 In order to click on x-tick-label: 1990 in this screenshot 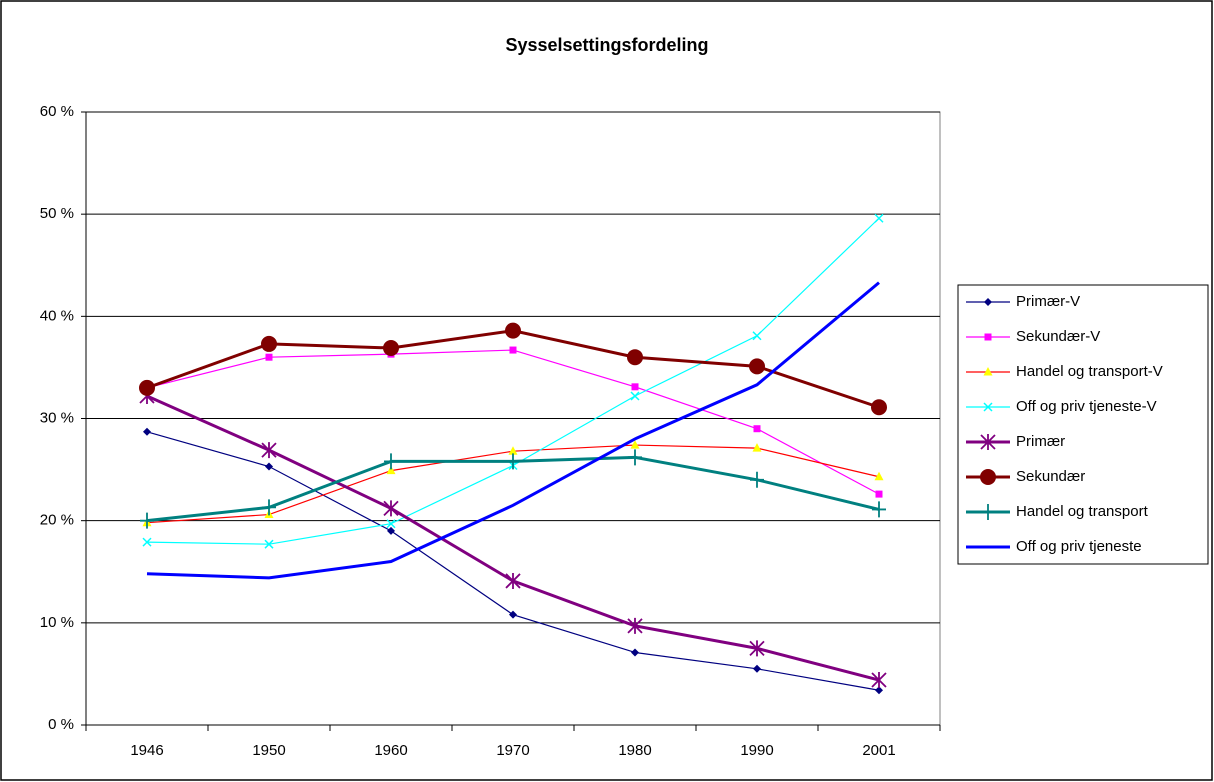, I will do `click(756, 750)`.